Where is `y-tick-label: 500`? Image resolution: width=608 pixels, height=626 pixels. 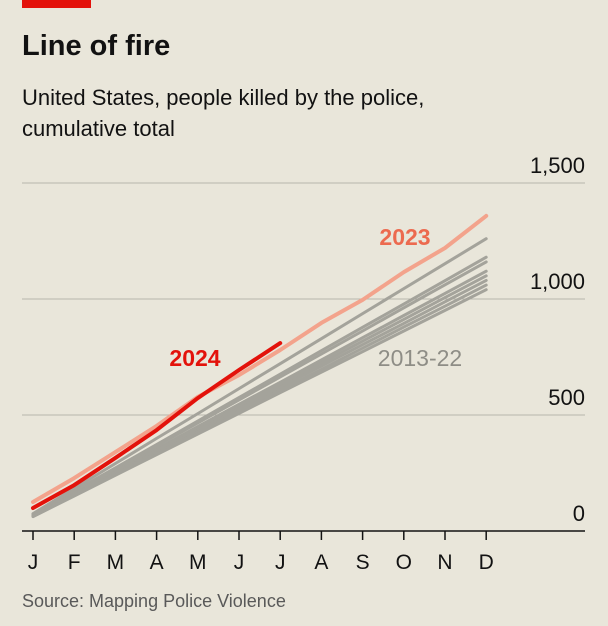 y-tick-label: 500 is located at coordinates (566, 397).